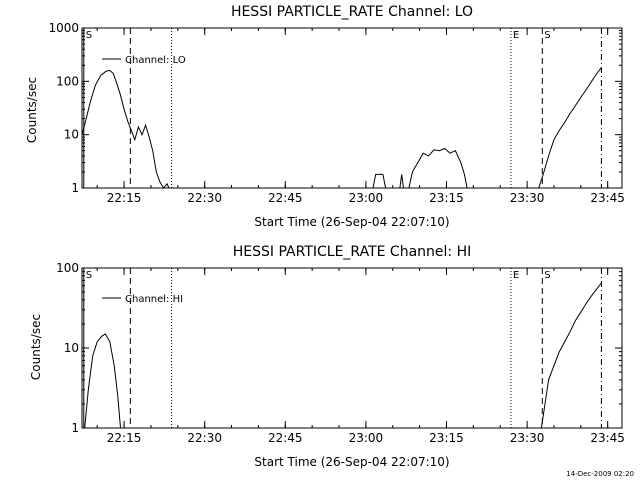 This screenshot has height=480, width=640. I want to click on panel-hi-xtick-label-3: 23:00, so click(366, 438).